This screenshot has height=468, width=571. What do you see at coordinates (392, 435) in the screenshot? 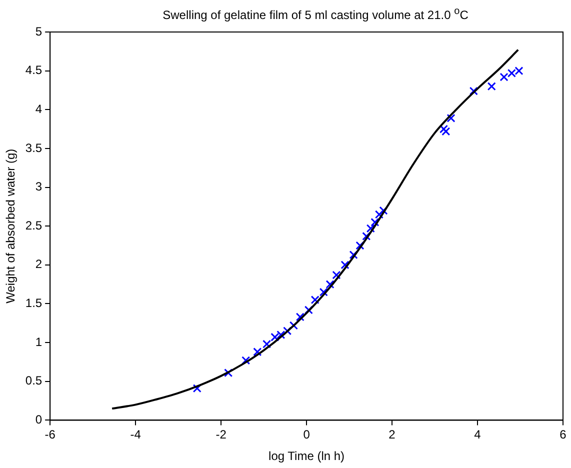
I see `x-tick-label: 2` at bounding box center [392, 435].